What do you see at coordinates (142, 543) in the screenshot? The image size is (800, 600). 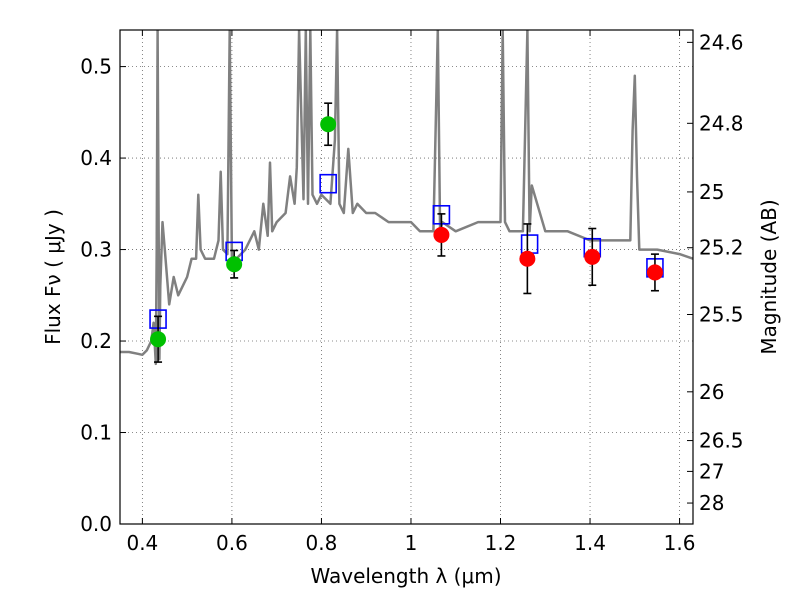 I see `x-tick-label: 0.4` at bounding box center [142, 543].